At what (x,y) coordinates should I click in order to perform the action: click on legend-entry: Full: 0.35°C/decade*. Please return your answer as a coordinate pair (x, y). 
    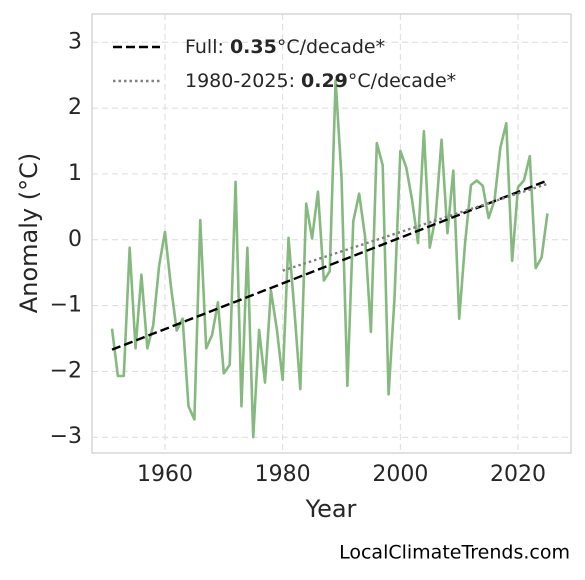
    Looking at the image, I should click on (285, 47).